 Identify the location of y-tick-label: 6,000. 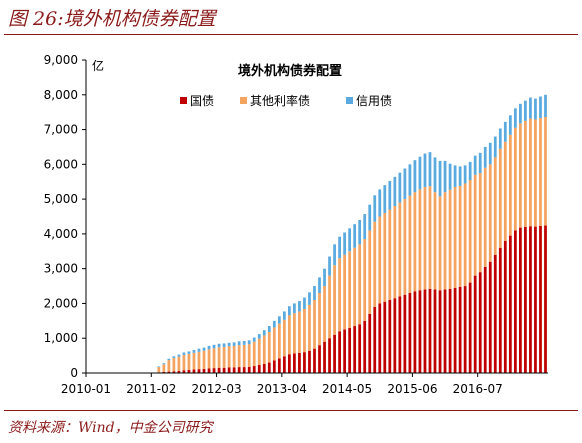
(61, 164).